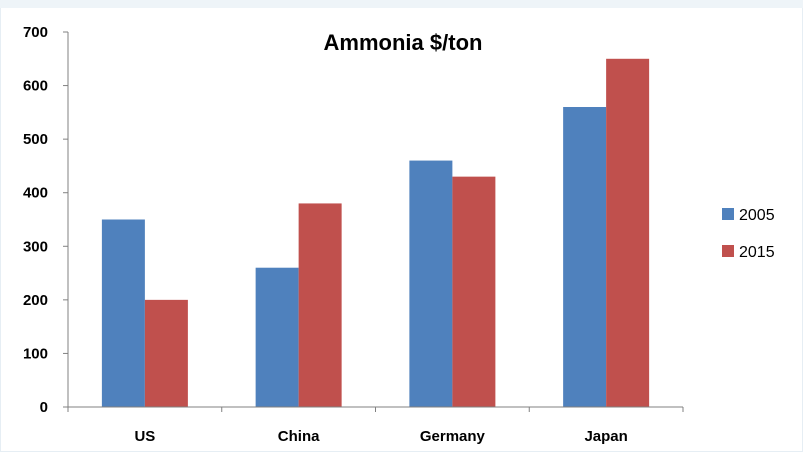 The width and height of the screenshot is (803, 452). I want to click on y-tick-label: 400, so click(35, 193).